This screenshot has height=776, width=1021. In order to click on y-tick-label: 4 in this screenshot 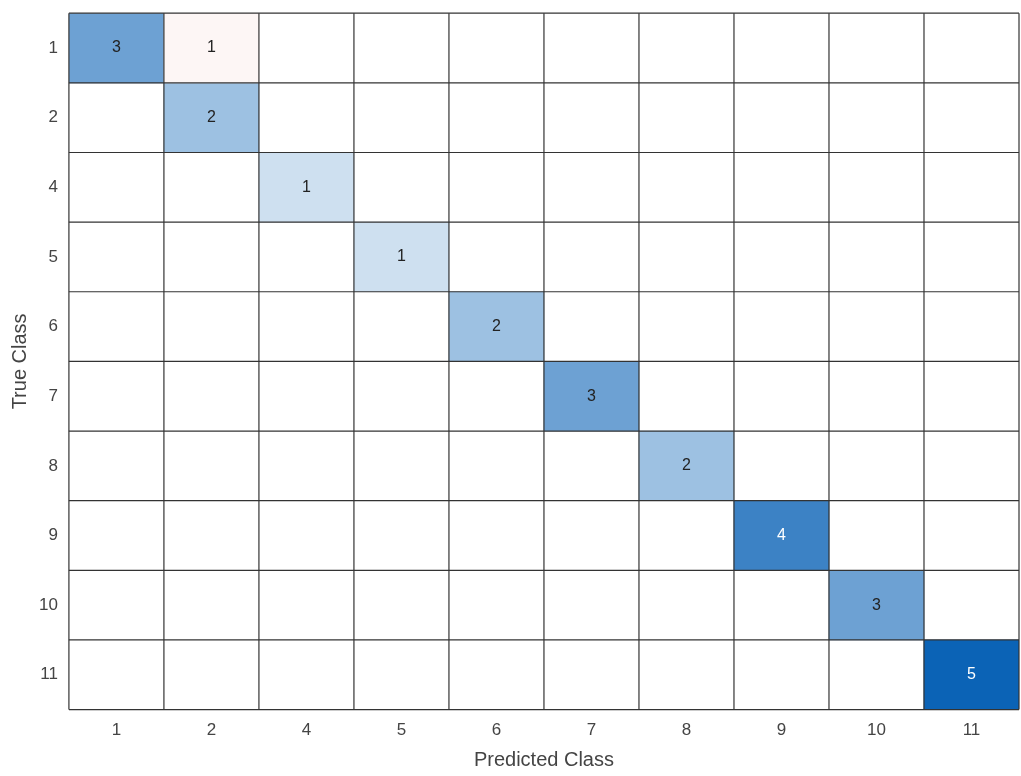, I will do `click(53, 186)`.